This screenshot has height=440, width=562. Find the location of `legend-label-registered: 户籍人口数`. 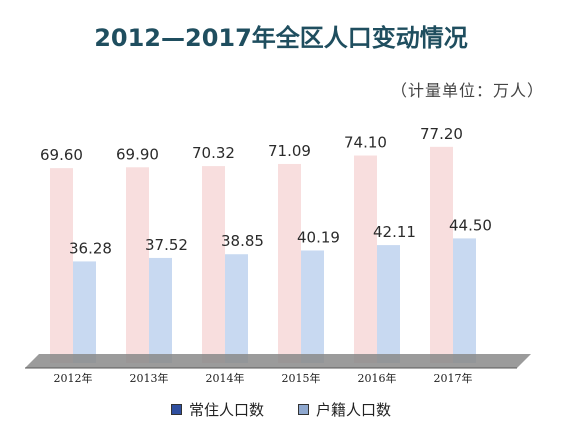

legend-label-registered: 户籍人口数 is located at coordinates (354, 409).